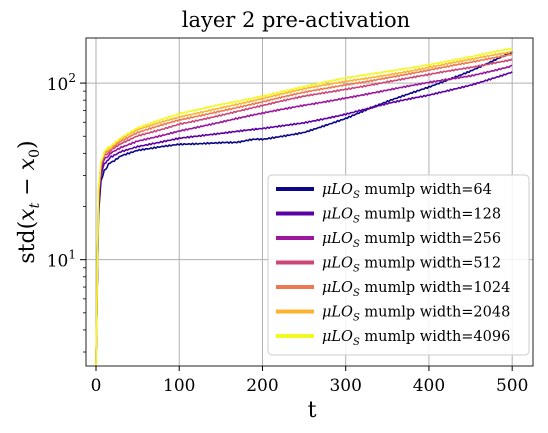  I want to click on legend-label: μLOS mumlp width=128, so click(411, 216).